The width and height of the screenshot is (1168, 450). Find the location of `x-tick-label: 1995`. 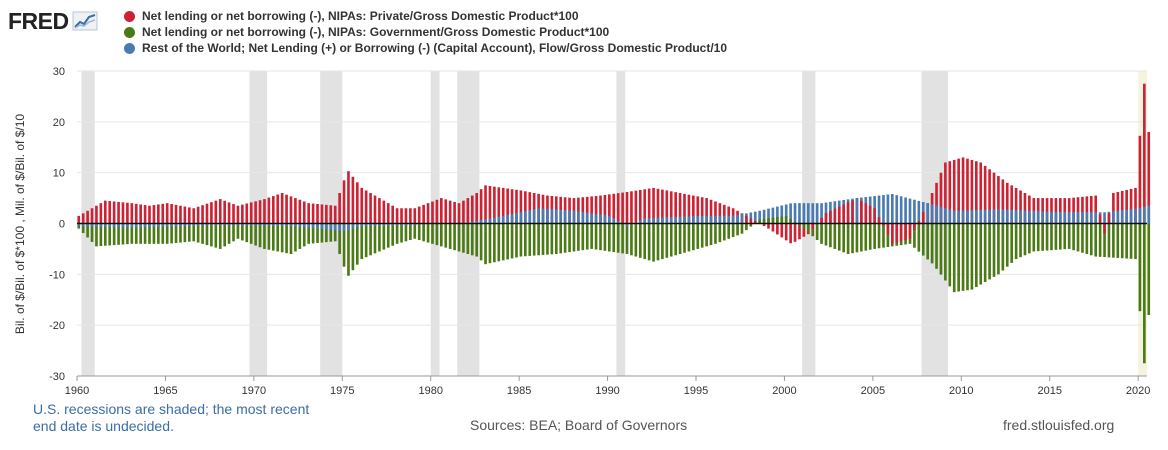

x-tick-label: 1995 is located at coordinates (696, 391).